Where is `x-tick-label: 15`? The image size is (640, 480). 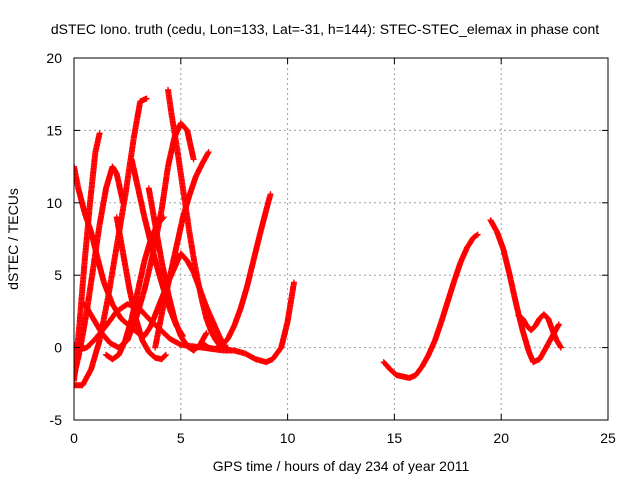 x-tick-label: 15 is located at coordinates (395, 438).